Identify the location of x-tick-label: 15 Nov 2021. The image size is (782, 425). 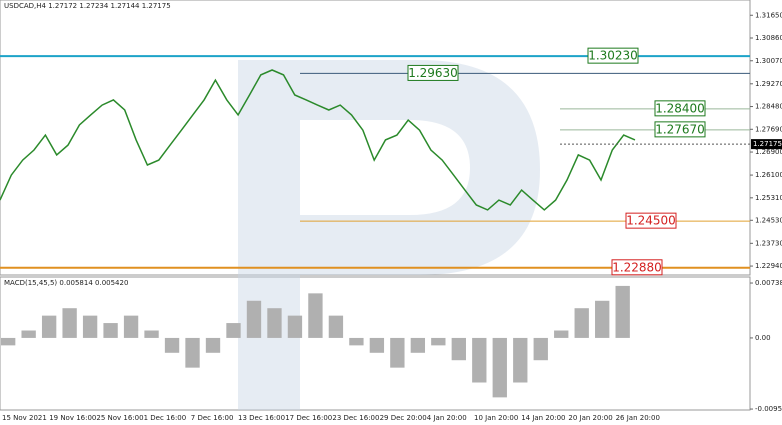
(24, 418).